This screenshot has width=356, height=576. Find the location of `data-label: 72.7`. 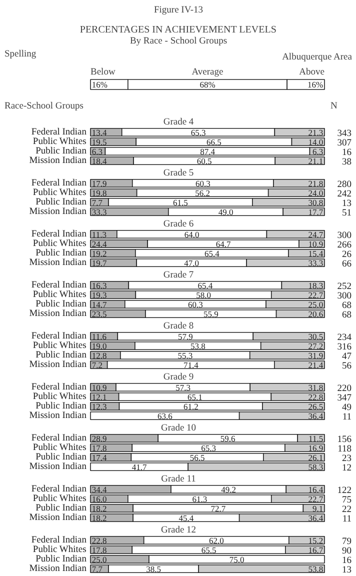

data-label: 72.7 is located at coordinates (218, 508).